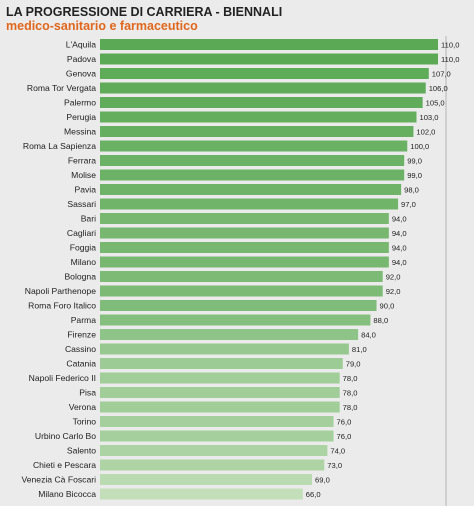  What do you see at coordinates (81, 204) in the screenshot?
I see `category-label: Sassari` at bounding box center [81, 204].